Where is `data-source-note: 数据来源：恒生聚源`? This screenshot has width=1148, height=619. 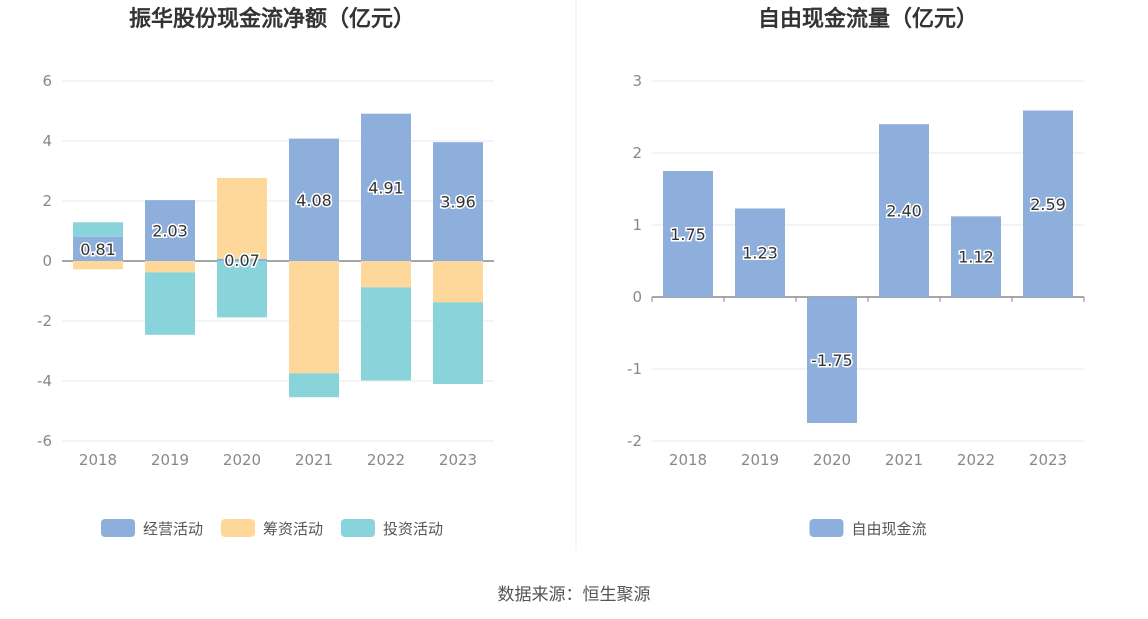
data-source-note: 数据来源：恒生聚源 is located at coordinates (574, 595).